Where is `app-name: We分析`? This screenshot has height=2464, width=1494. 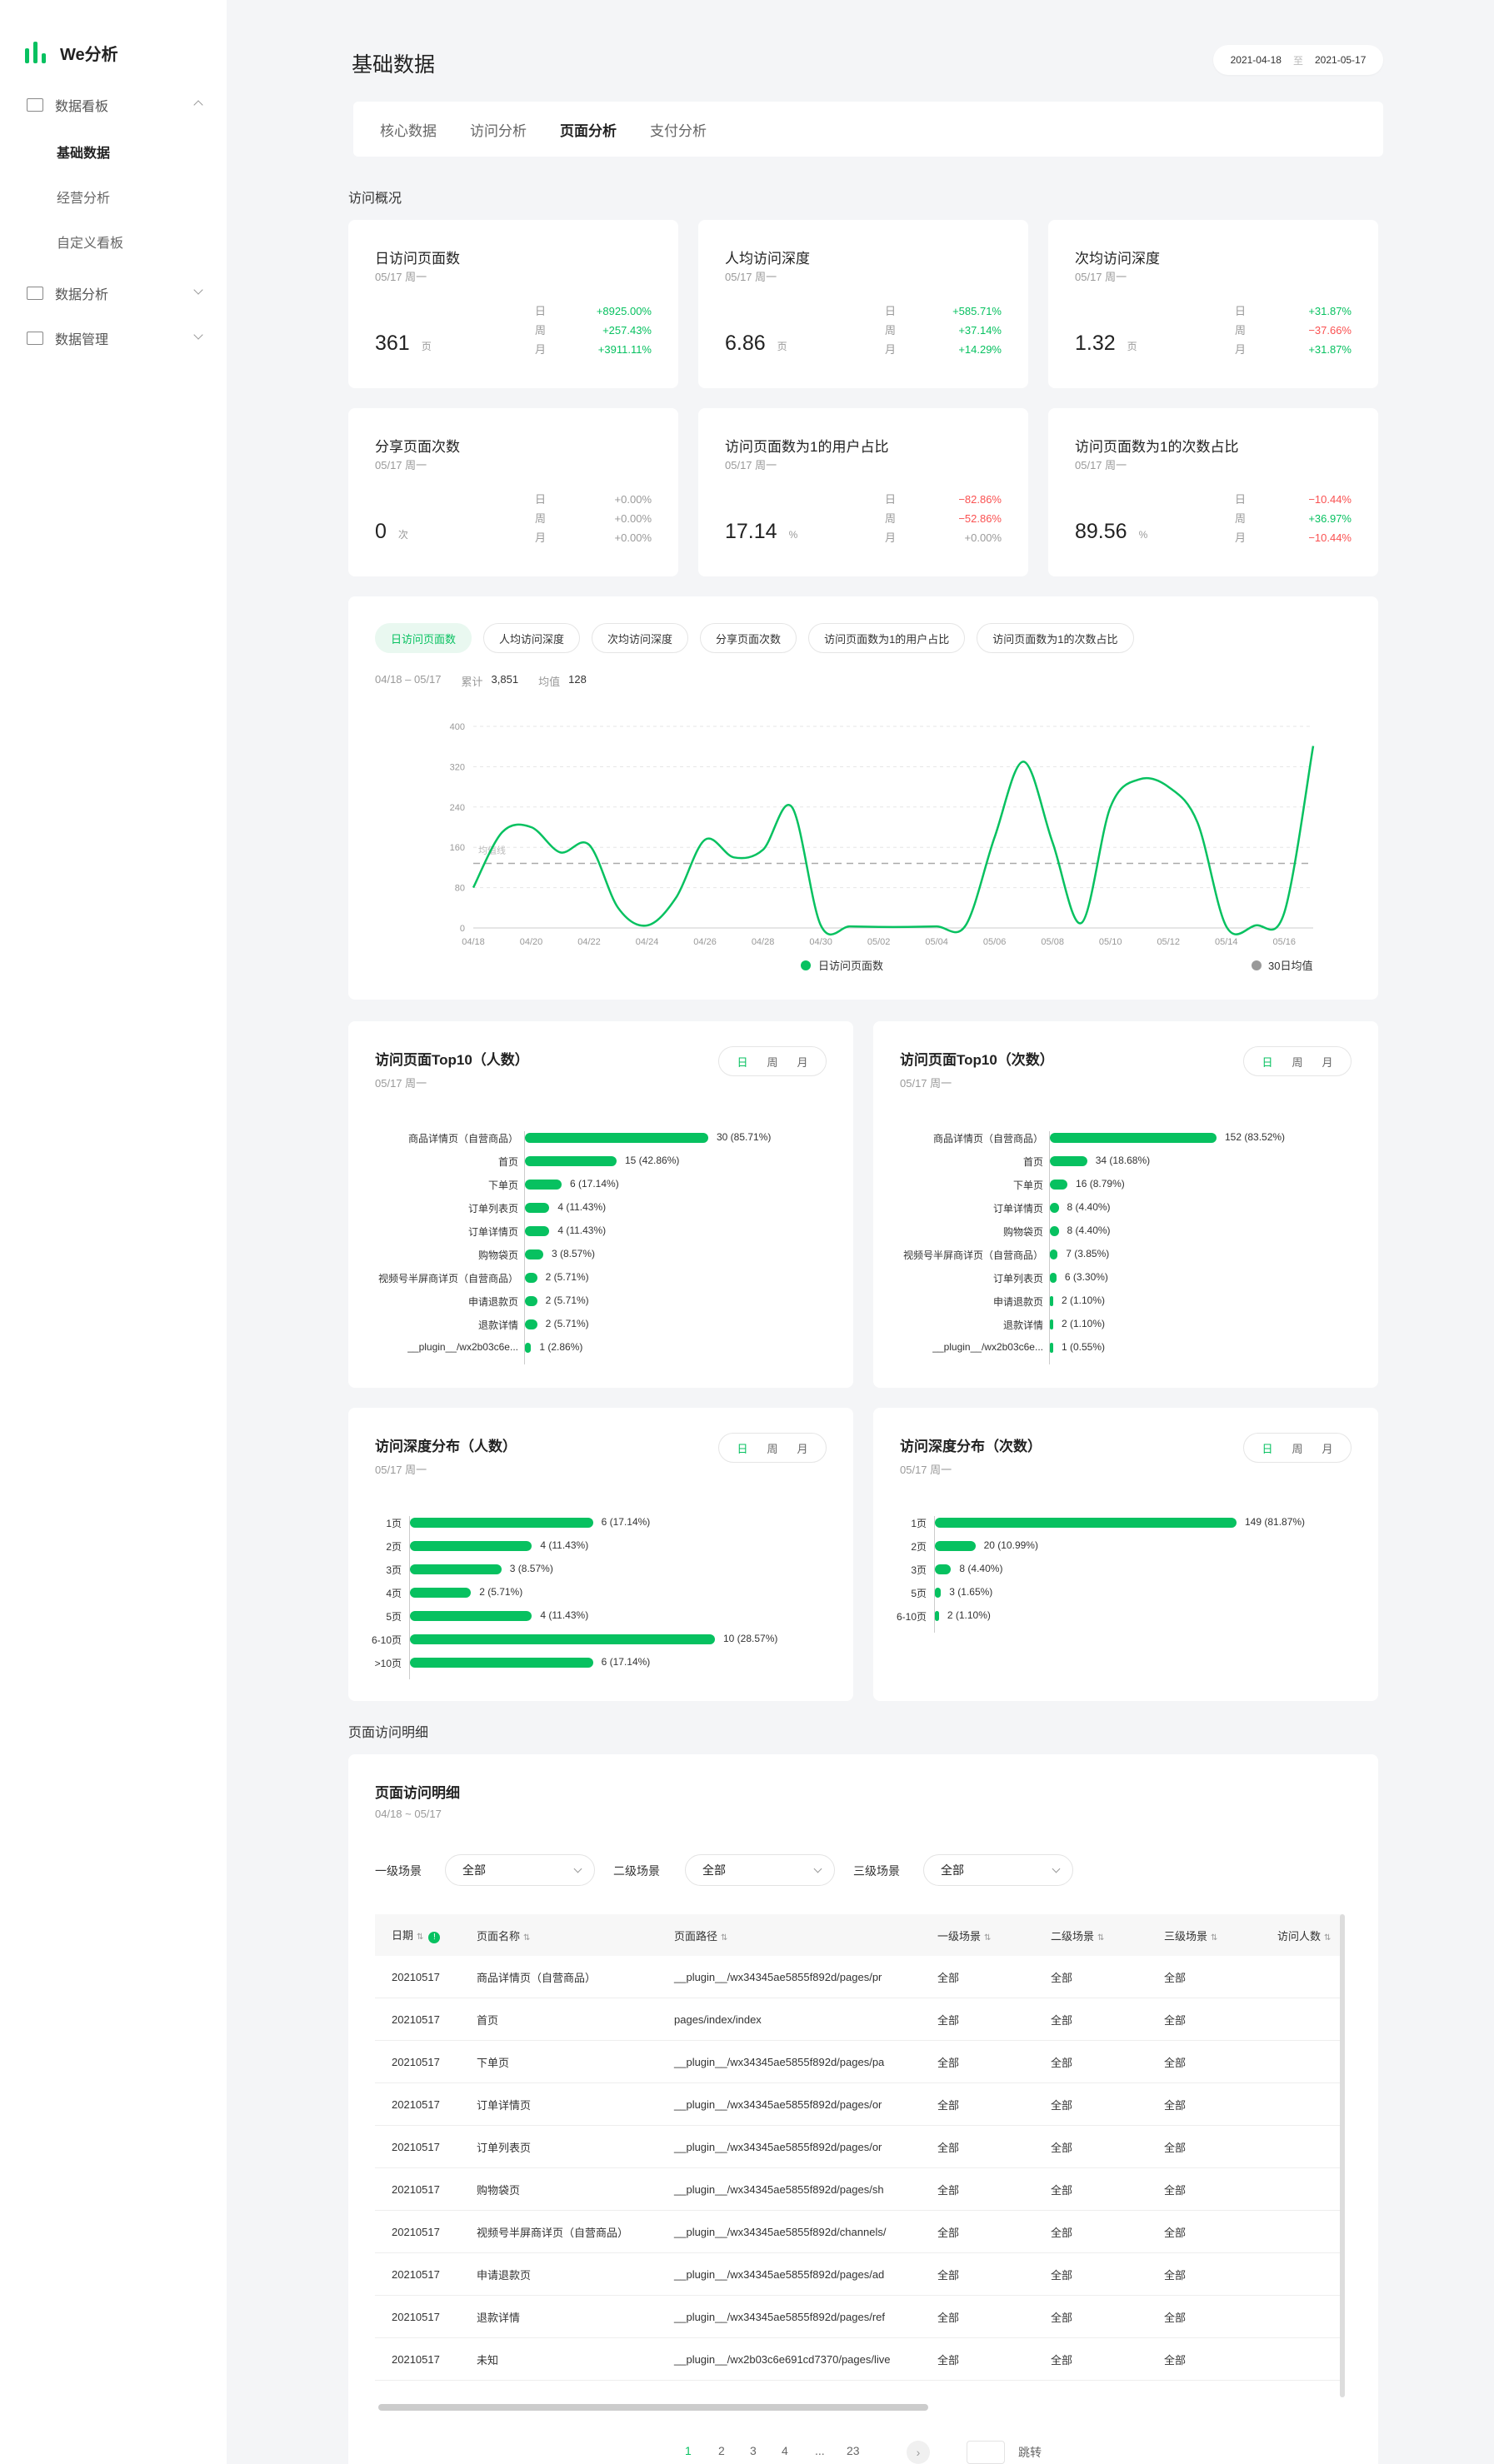 app-name: We分析 is located at coordinates (89, 54).